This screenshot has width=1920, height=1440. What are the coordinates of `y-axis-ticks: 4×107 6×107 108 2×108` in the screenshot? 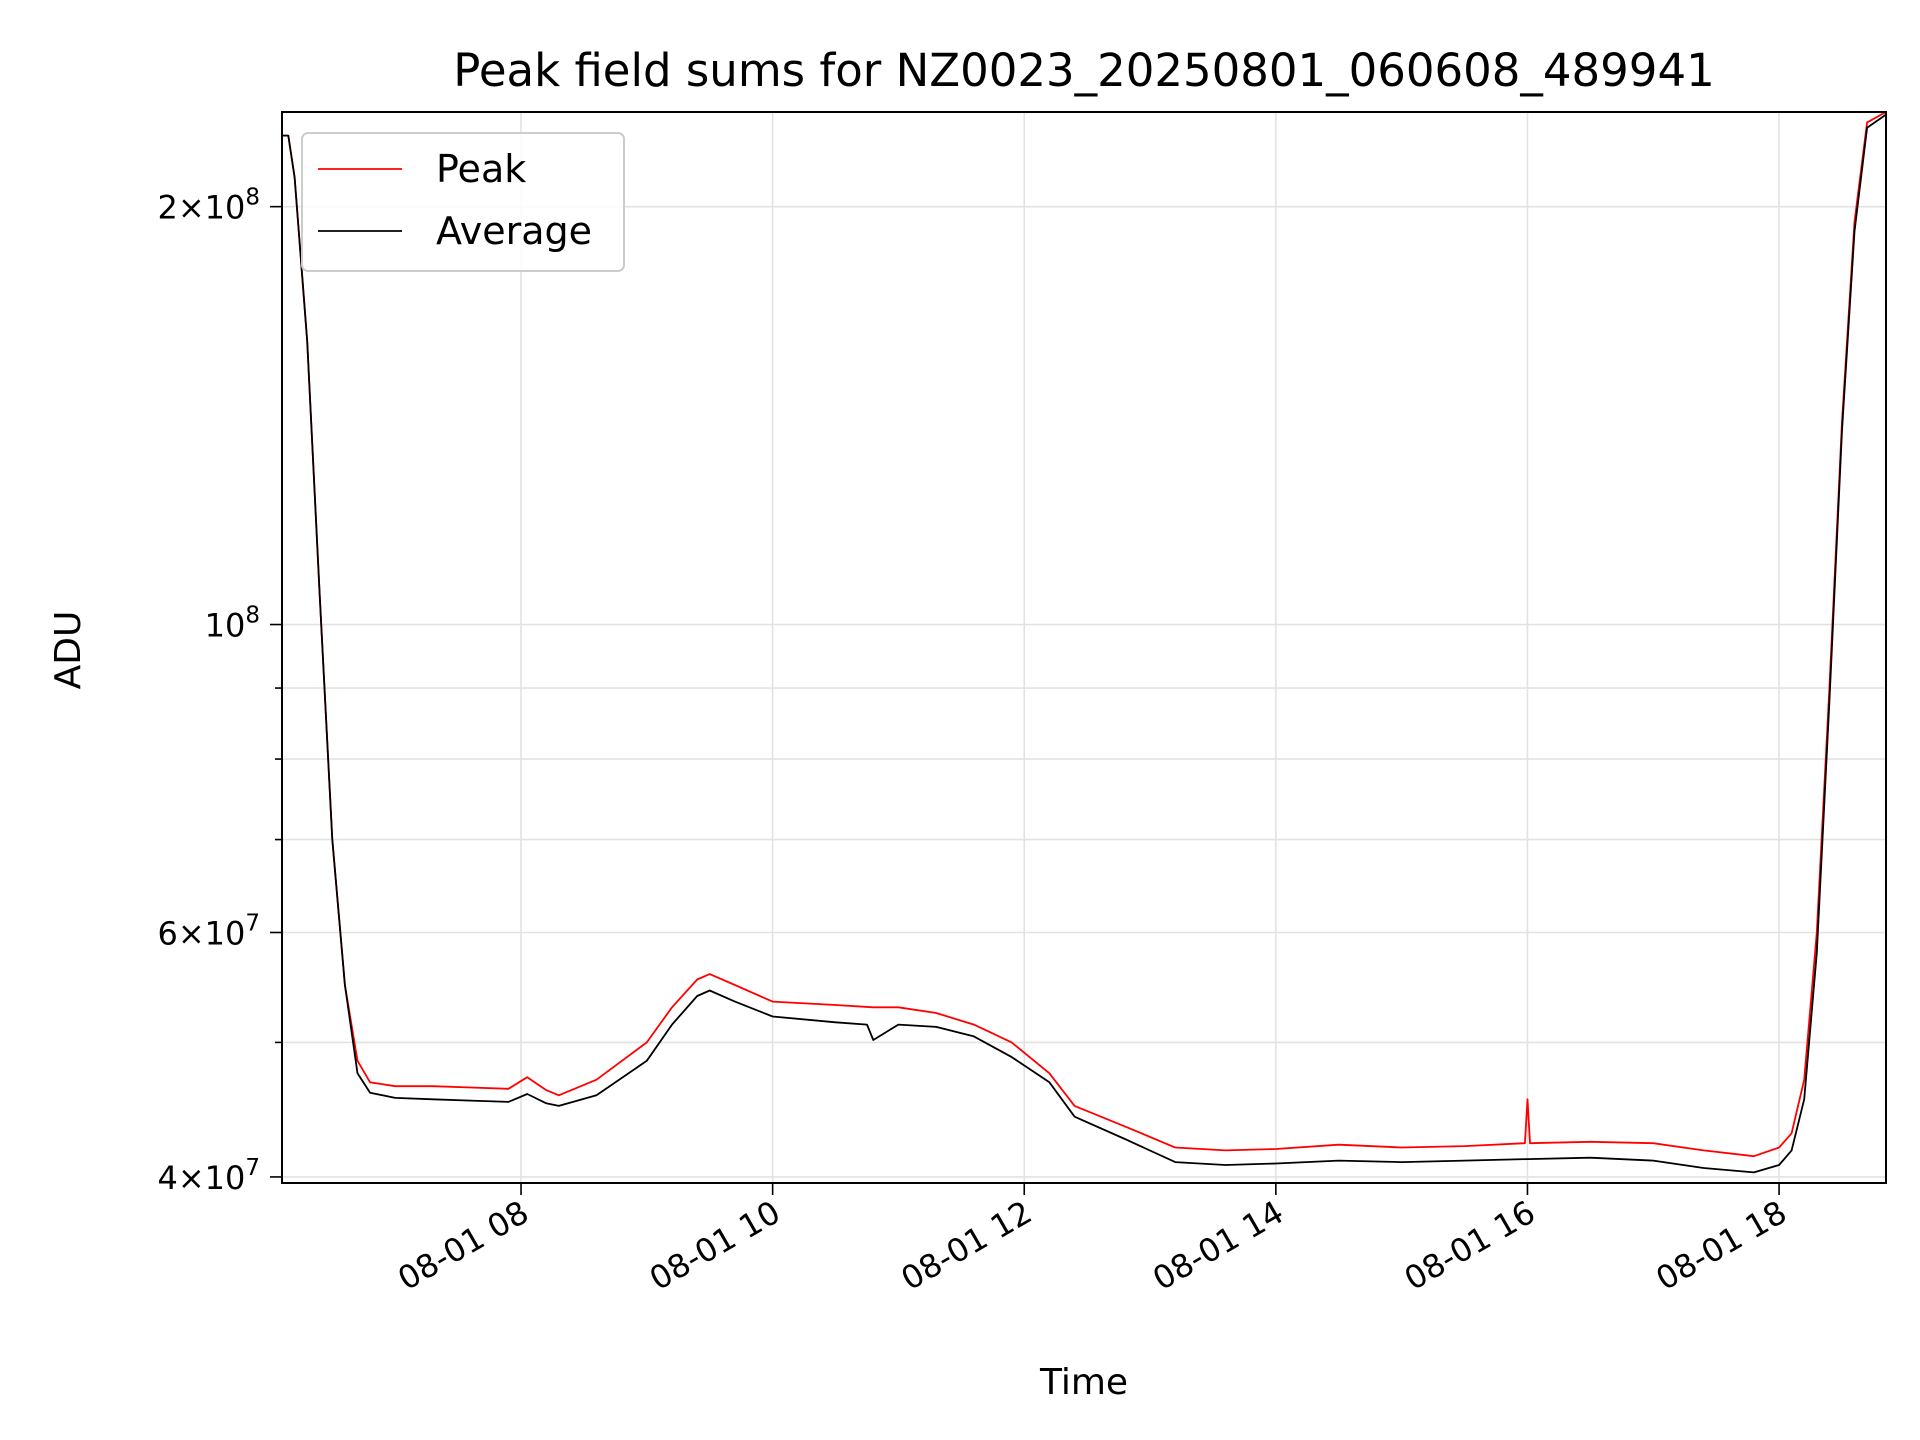 It's located at (219, 691).